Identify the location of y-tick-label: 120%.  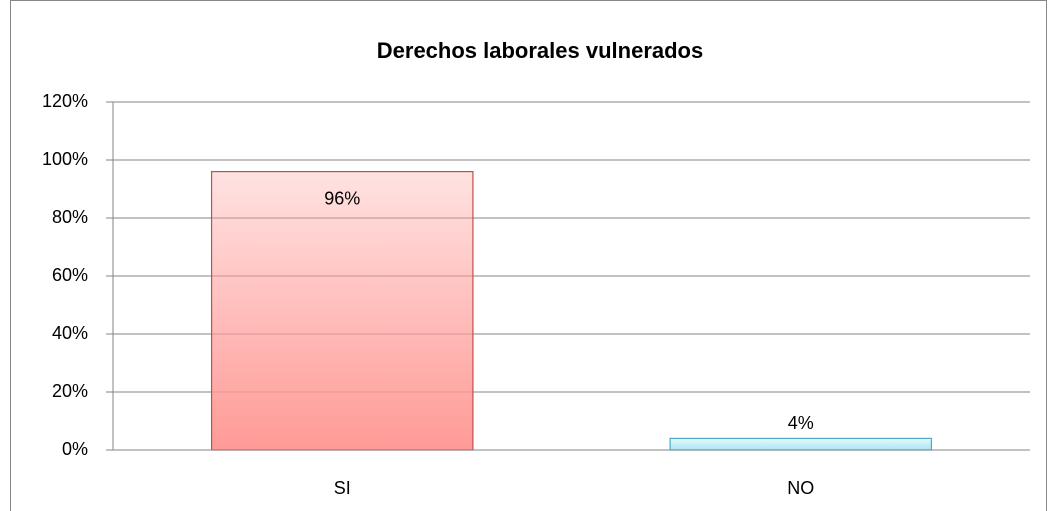
(65, 101).